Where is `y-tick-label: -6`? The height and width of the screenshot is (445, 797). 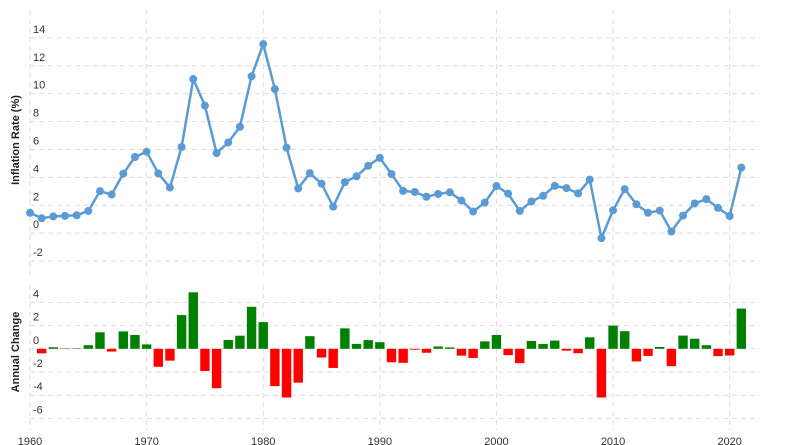 y-tick-label: -6 is located at coordinates (38, 410).